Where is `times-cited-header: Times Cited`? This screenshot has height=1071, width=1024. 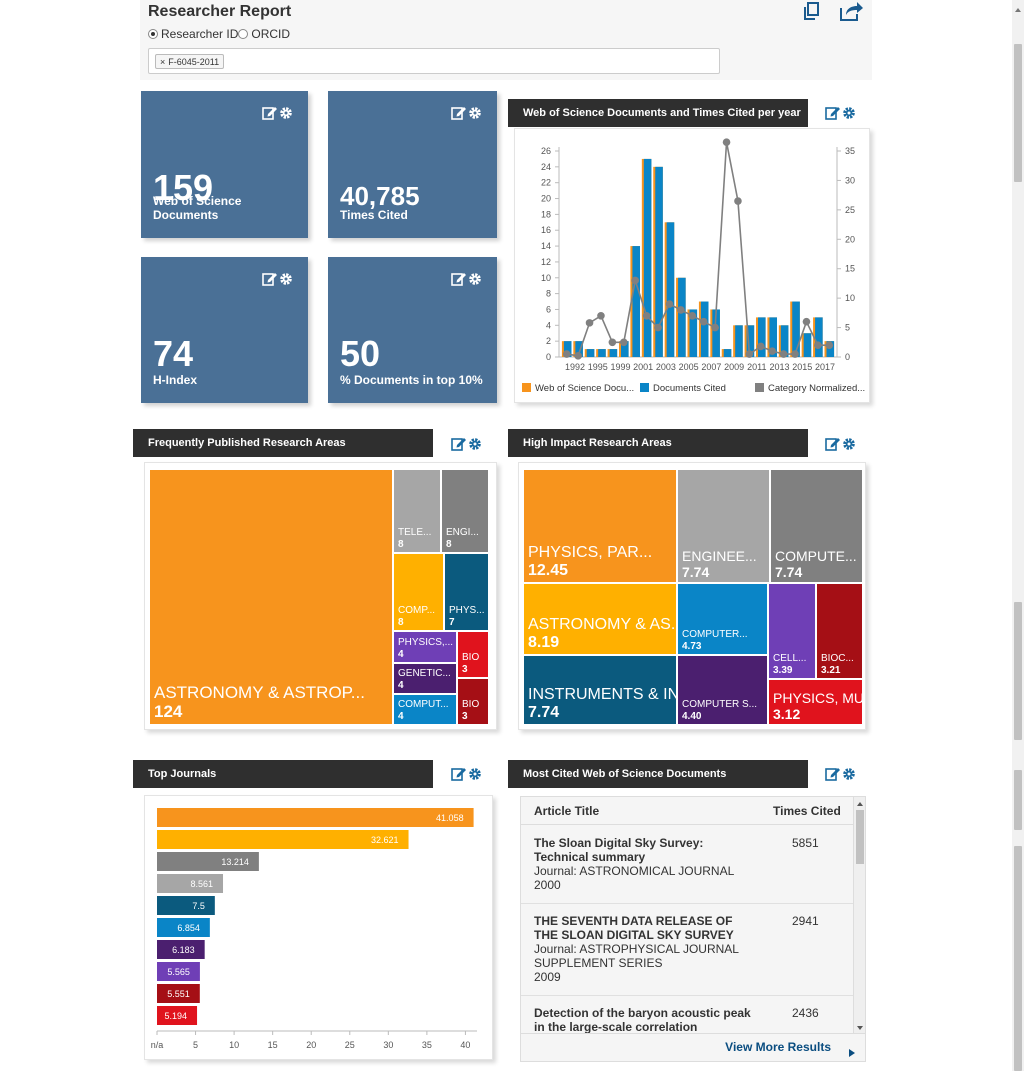 times-cited-header: Times Cited is located at coordinates (807, 811).